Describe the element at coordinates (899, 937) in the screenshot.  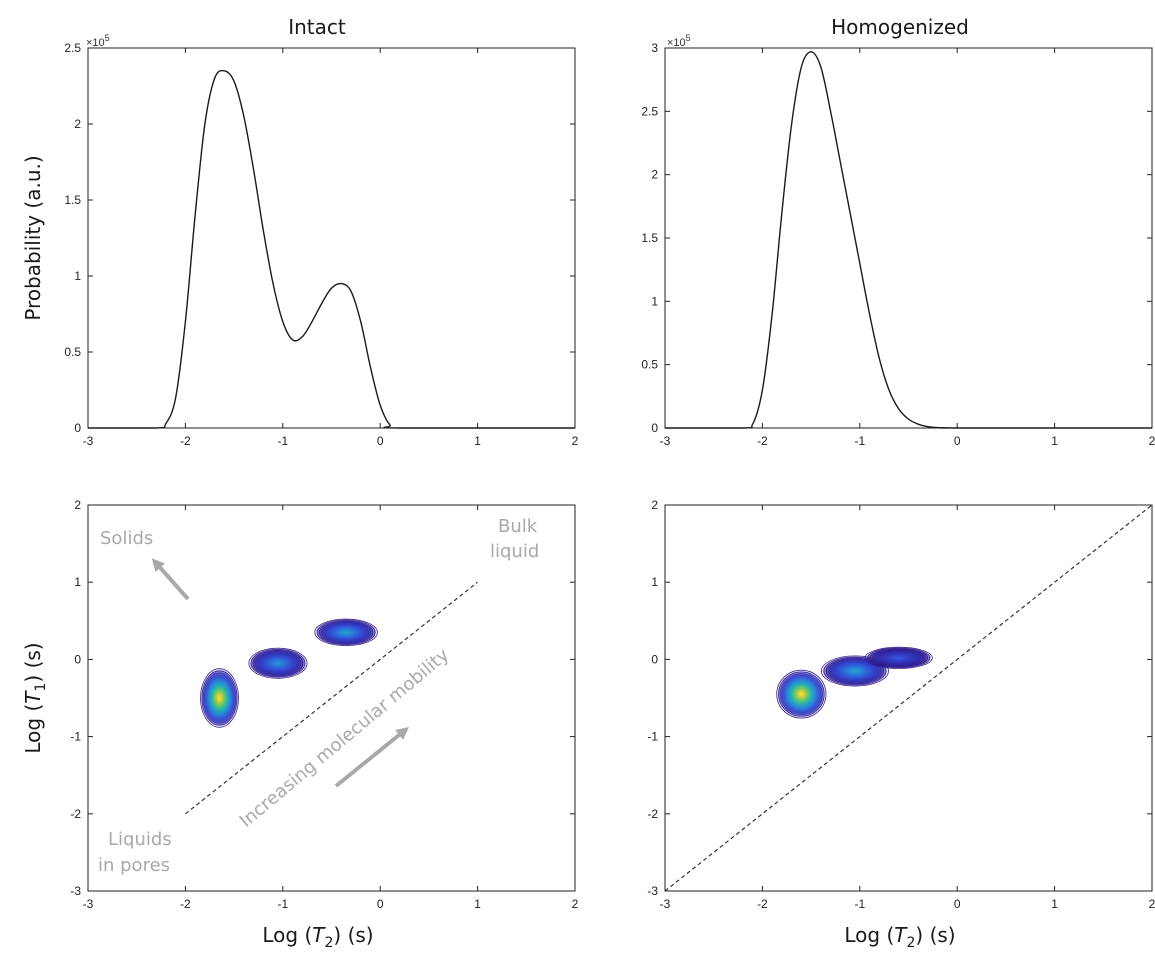
I see `homogenized-x-axis-label: Log (T2) (s)` at that location.